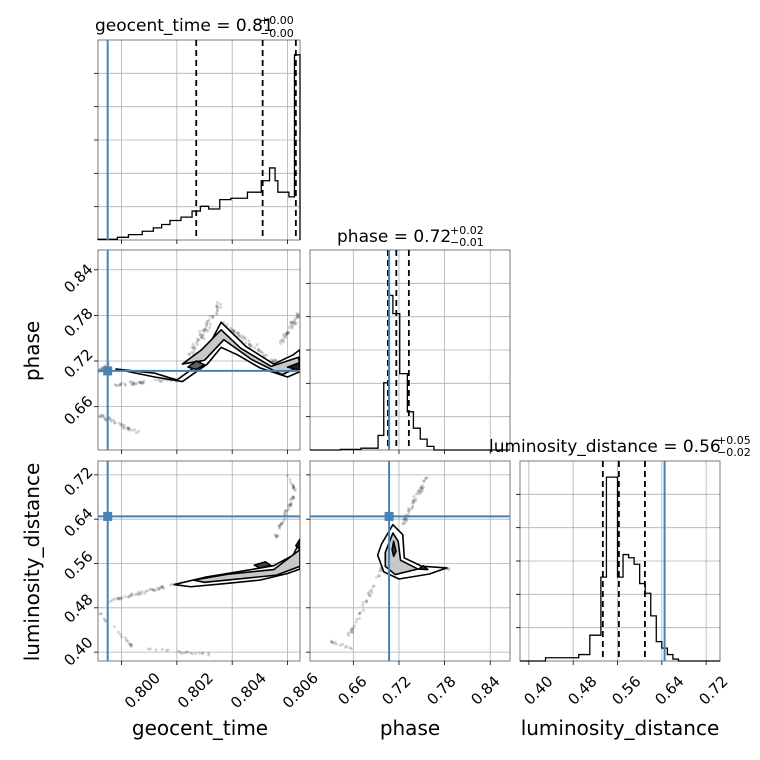  I want to click on hist-phase-grid, so click(410, 350).